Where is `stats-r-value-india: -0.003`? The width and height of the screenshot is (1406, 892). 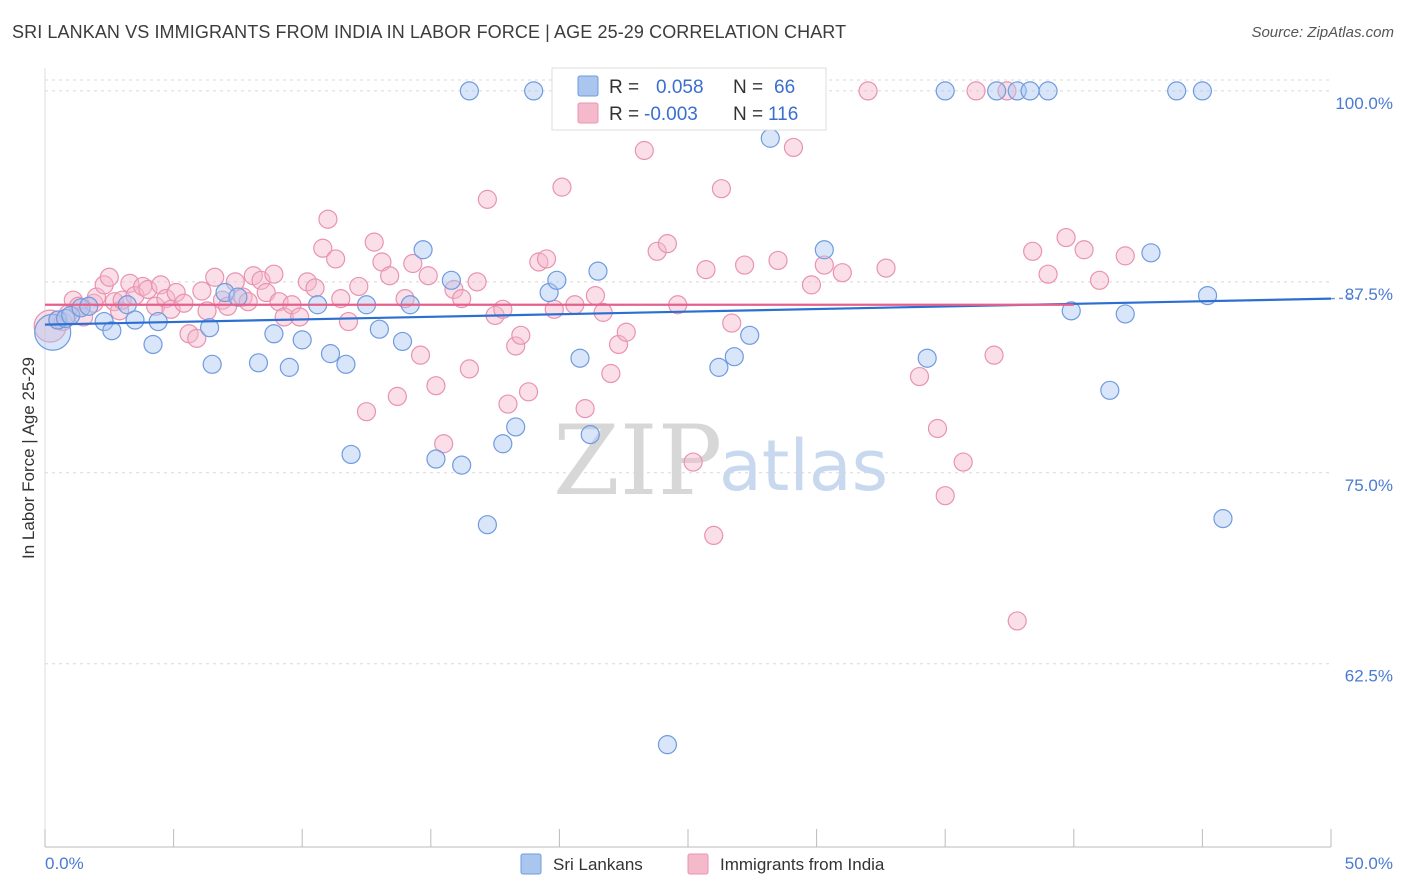 stats-r-value-india: -0.003 is located at coordinates (671, 114).